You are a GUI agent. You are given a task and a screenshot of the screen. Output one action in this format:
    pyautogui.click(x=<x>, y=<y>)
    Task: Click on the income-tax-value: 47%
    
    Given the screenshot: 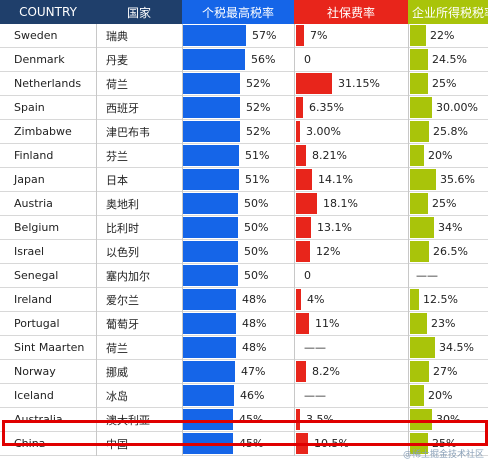 What is the action you would take?
    pyautogui.click(x=253, y=371)
    